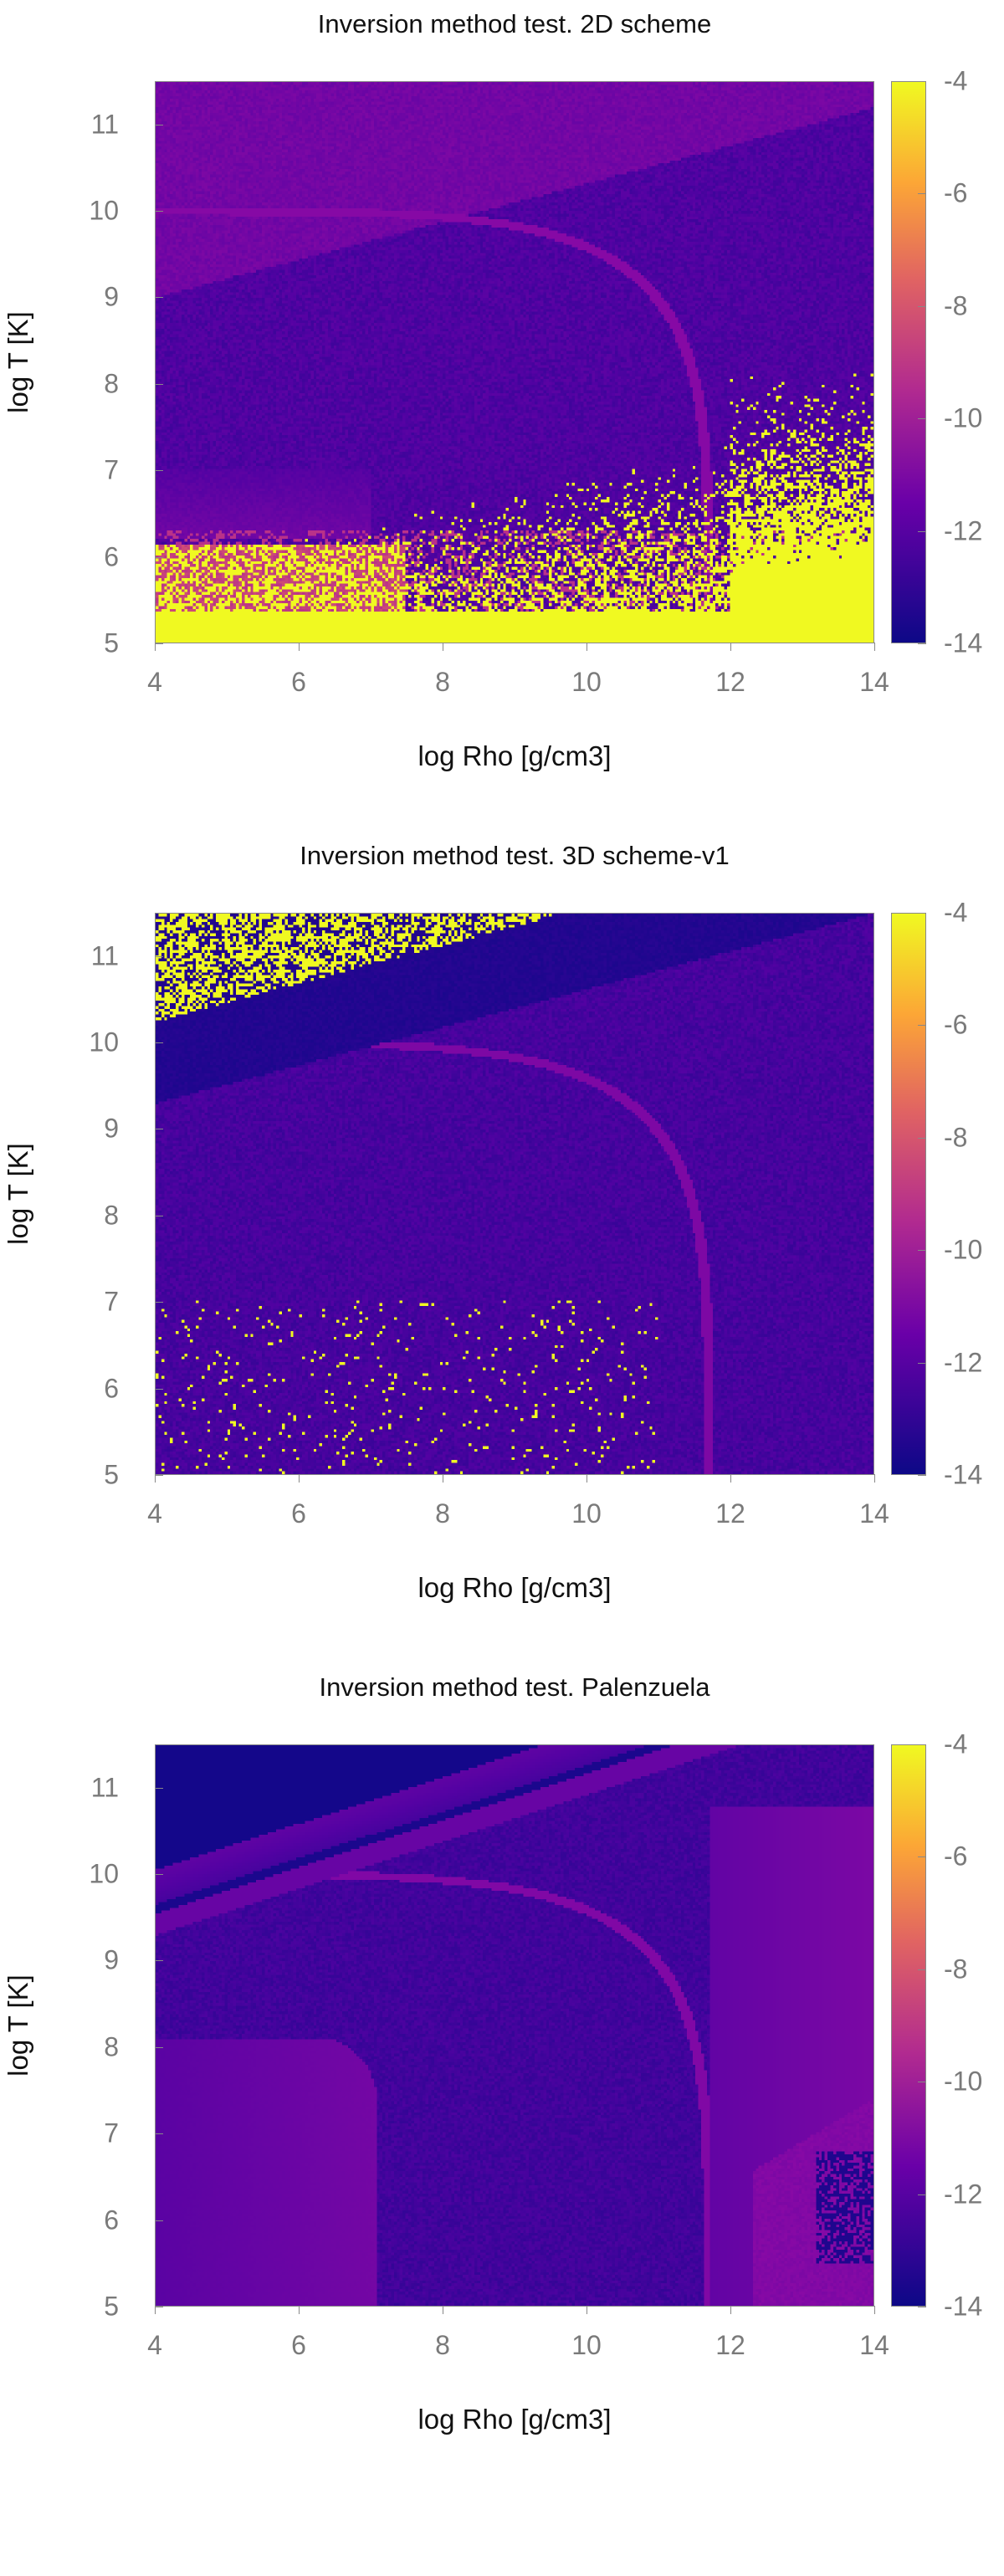  Describe the element at coordinates (514, 24) in the screenshot. I see `chart-title: Inversion method test. 2D scheme` at that location.